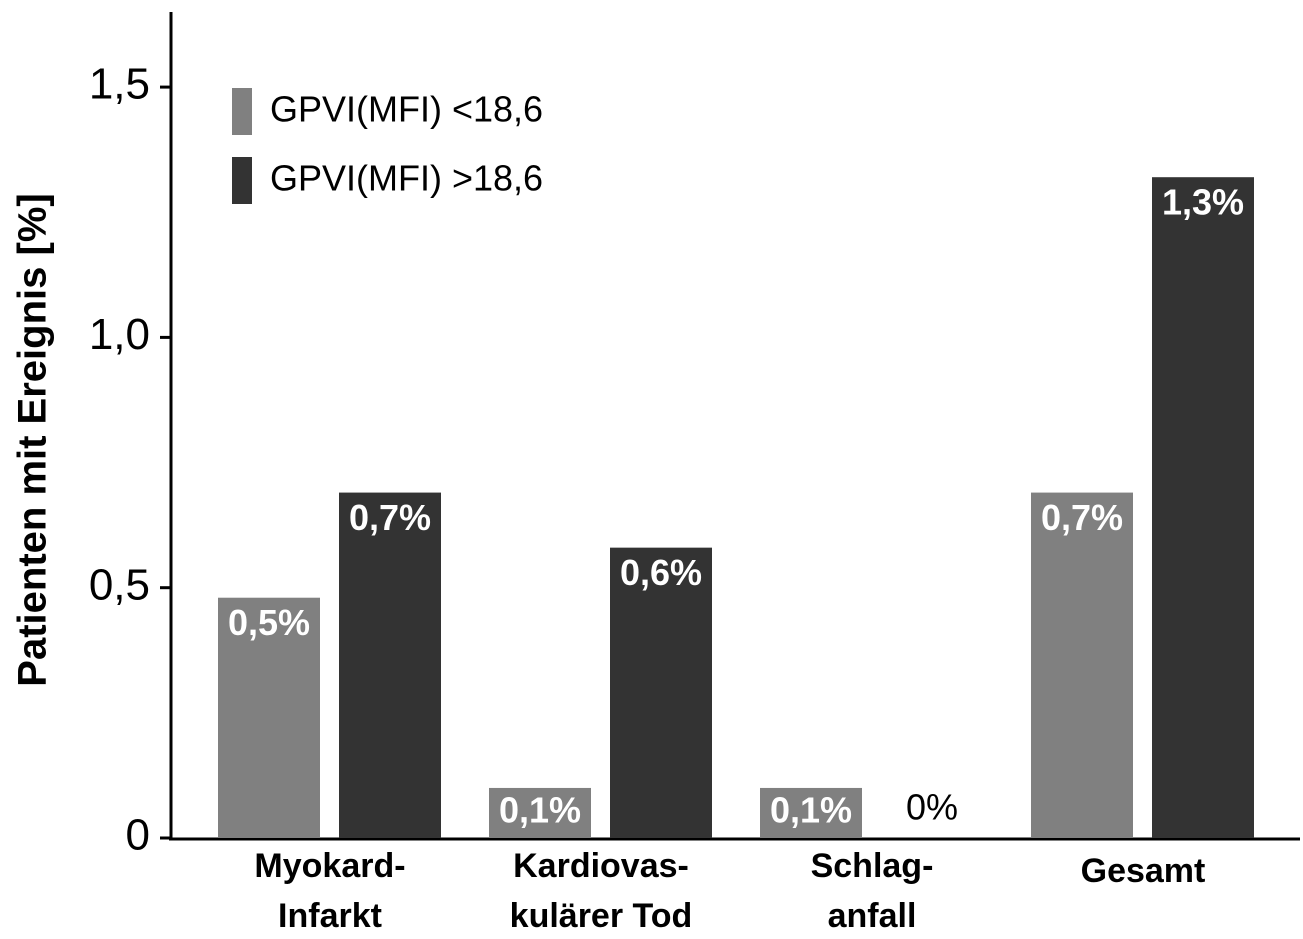 This screenshot has height=939, width=1303. What do you see at coordinates (33, 439) in the screenshot?
I see `y-axis-label: Patienten mit Ereignis [%]` at bounding box center [33, 439].